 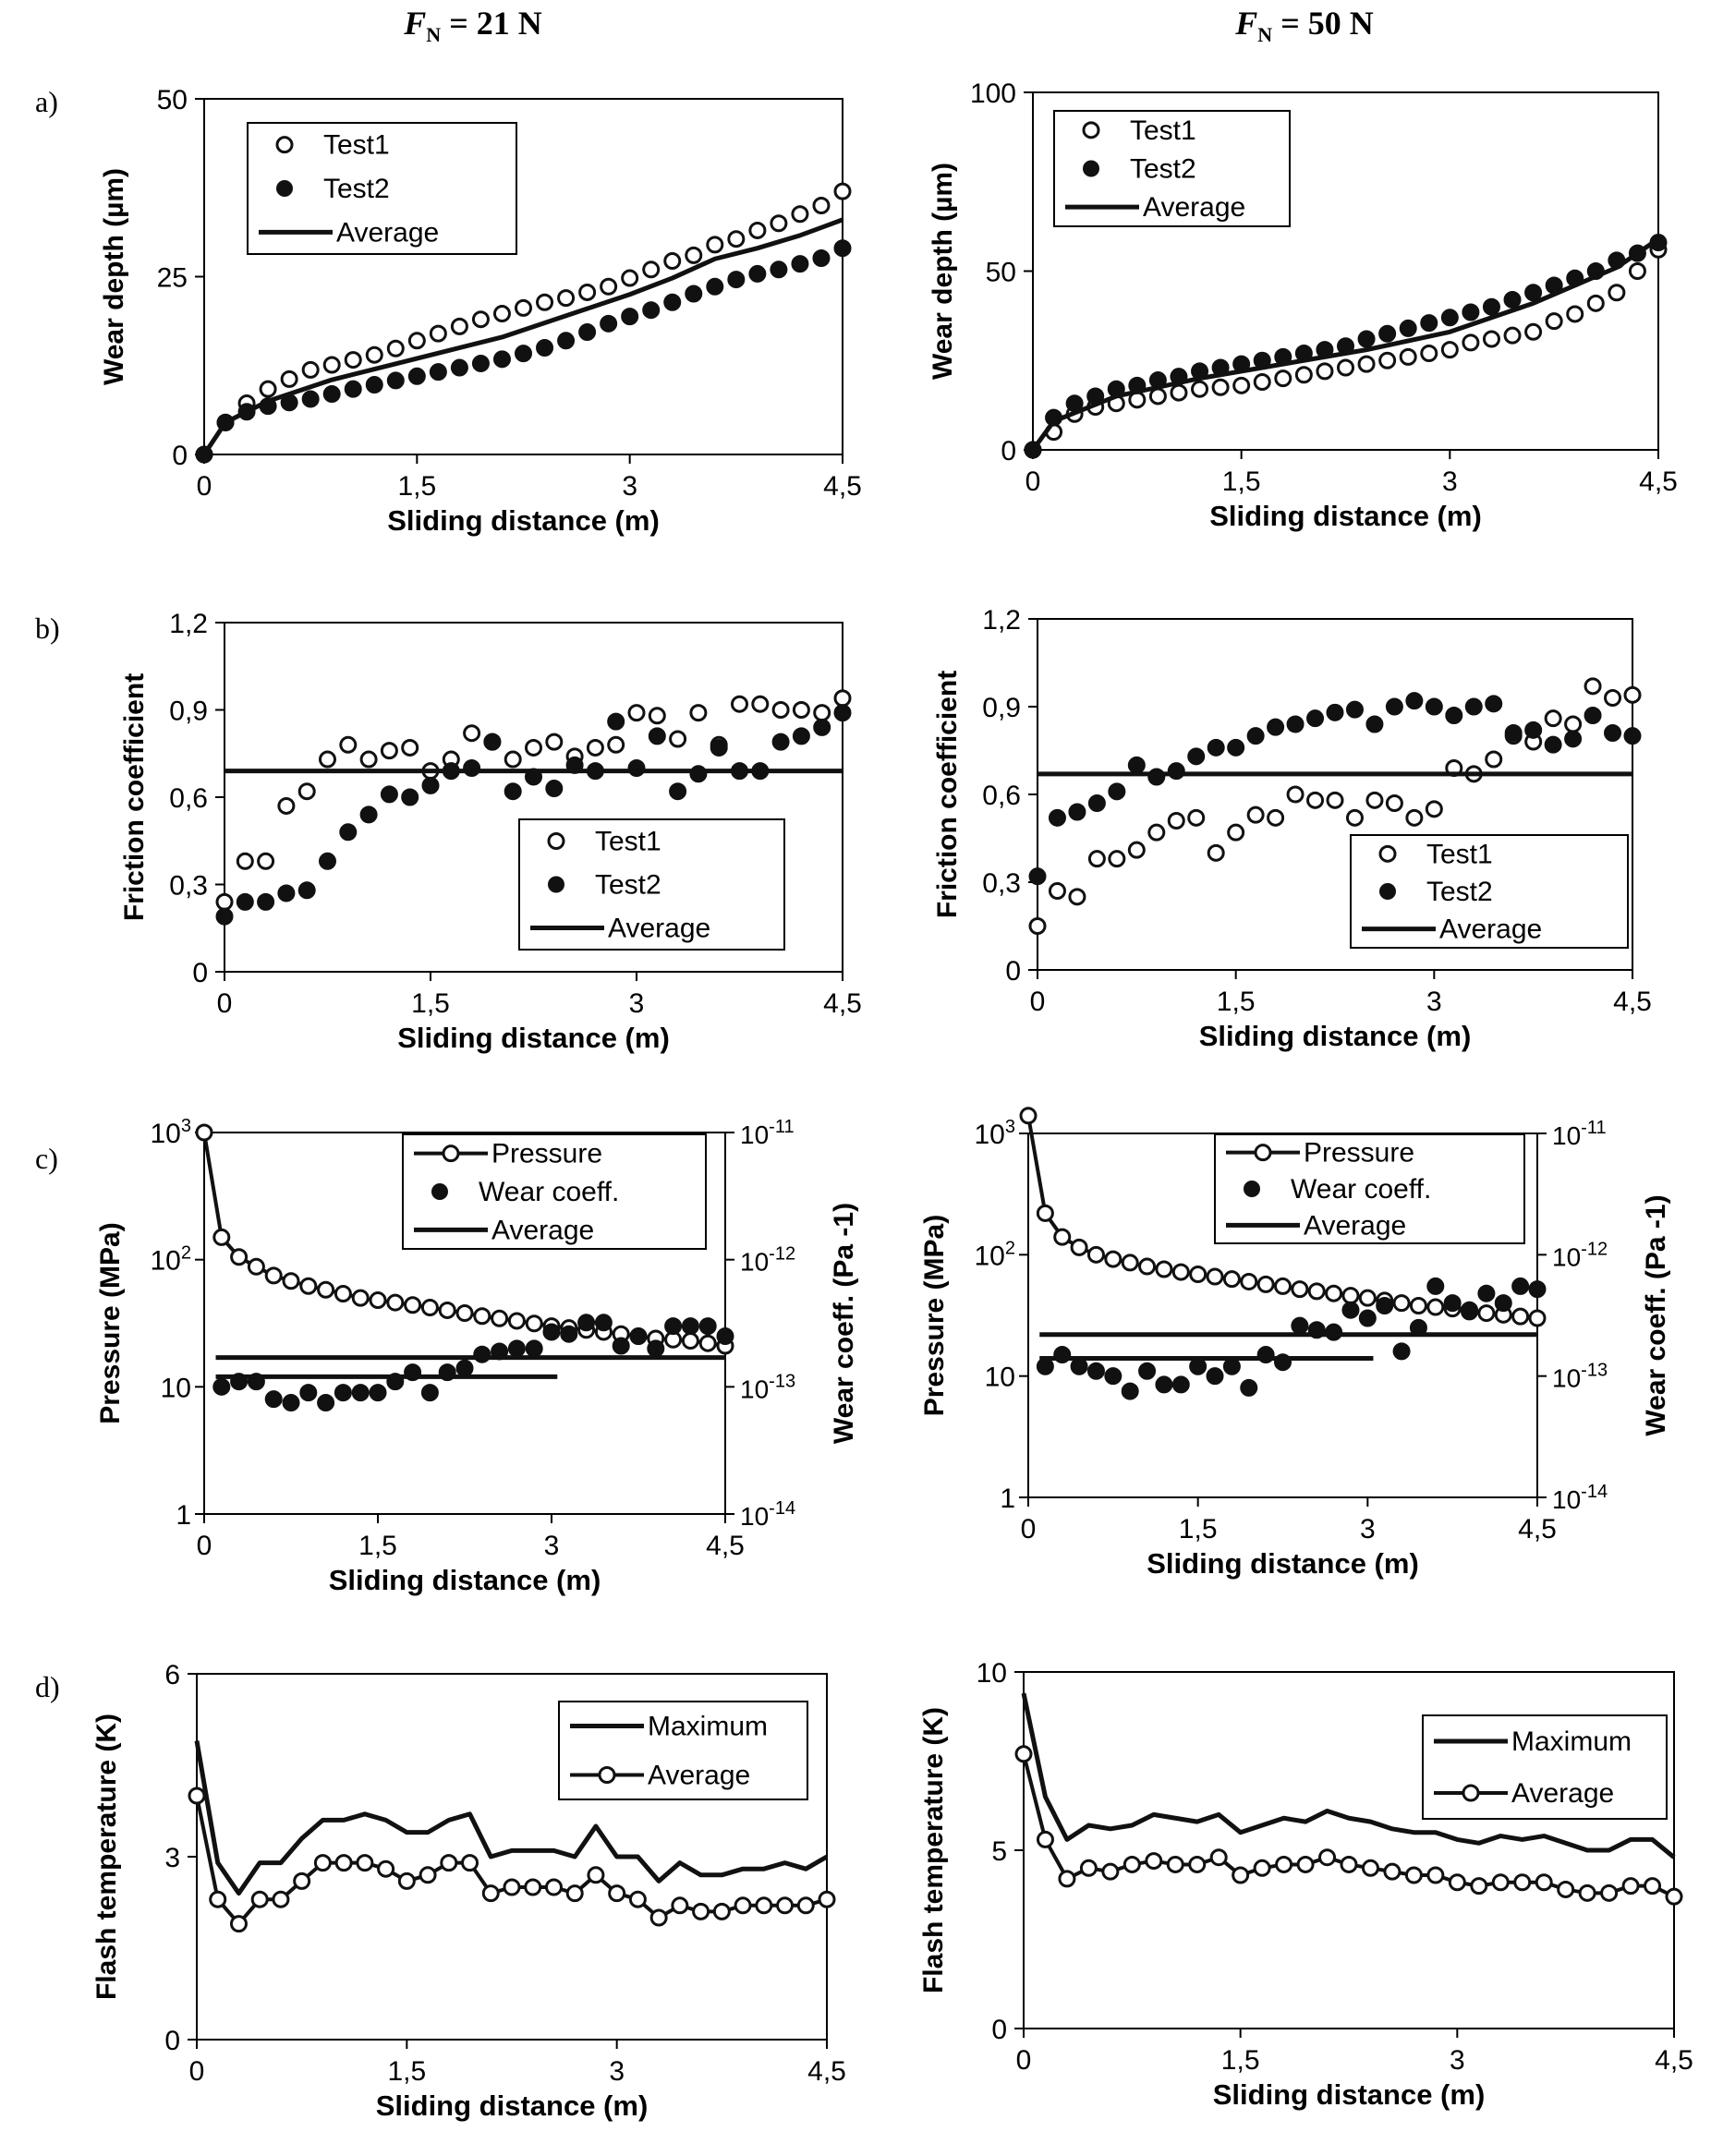 I want to click on y2-tick-label: 10⁻¹², so click(x=767, y=1260).